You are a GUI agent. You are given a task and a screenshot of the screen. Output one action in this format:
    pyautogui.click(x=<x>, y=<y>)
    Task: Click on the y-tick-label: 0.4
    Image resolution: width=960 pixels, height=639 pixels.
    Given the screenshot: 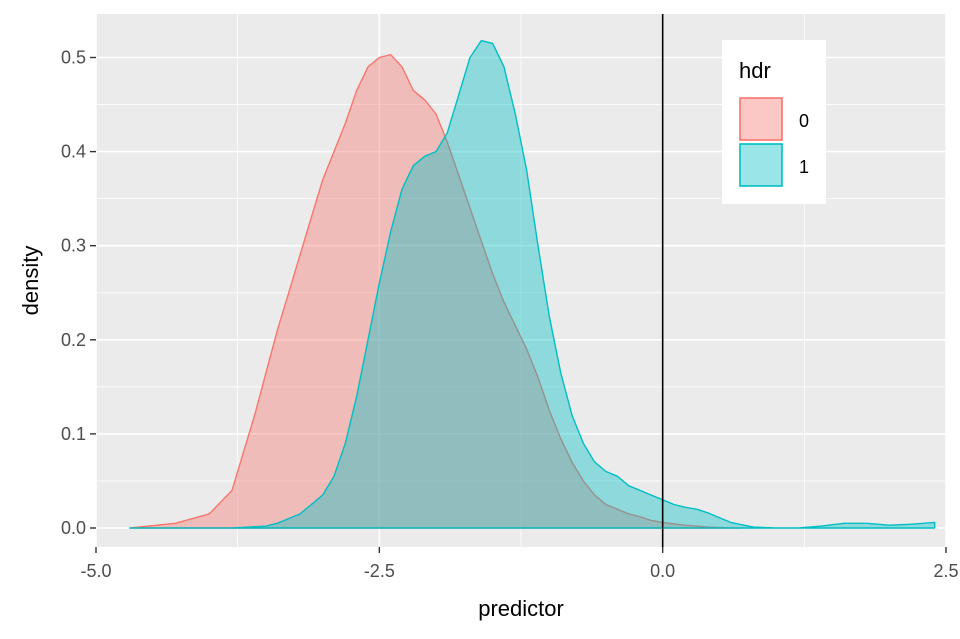 What is the action you would take?
    pyautogui.click(x=73, y=152)
    